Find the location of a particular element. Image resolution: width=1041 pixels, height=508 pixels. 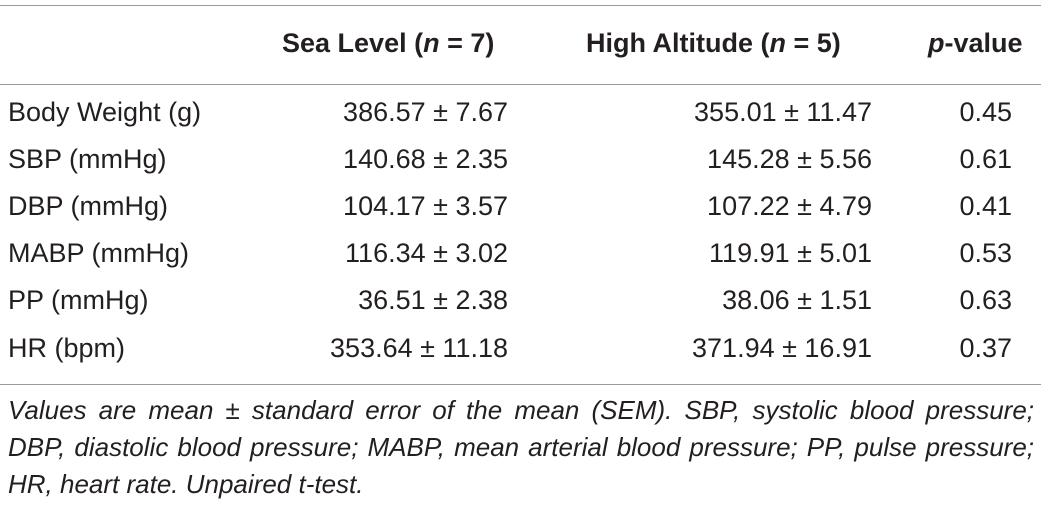

row-label: DBP (mmHg) is located at coordinates (88, 206).